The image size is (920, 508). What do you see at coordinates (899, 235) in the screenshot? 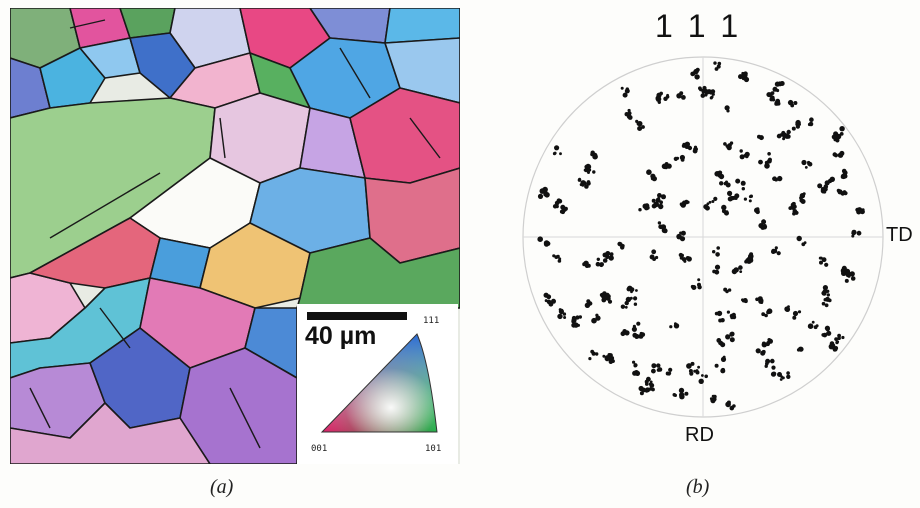
I see `td-axis-label: TD` at bounding box center [899, 235].